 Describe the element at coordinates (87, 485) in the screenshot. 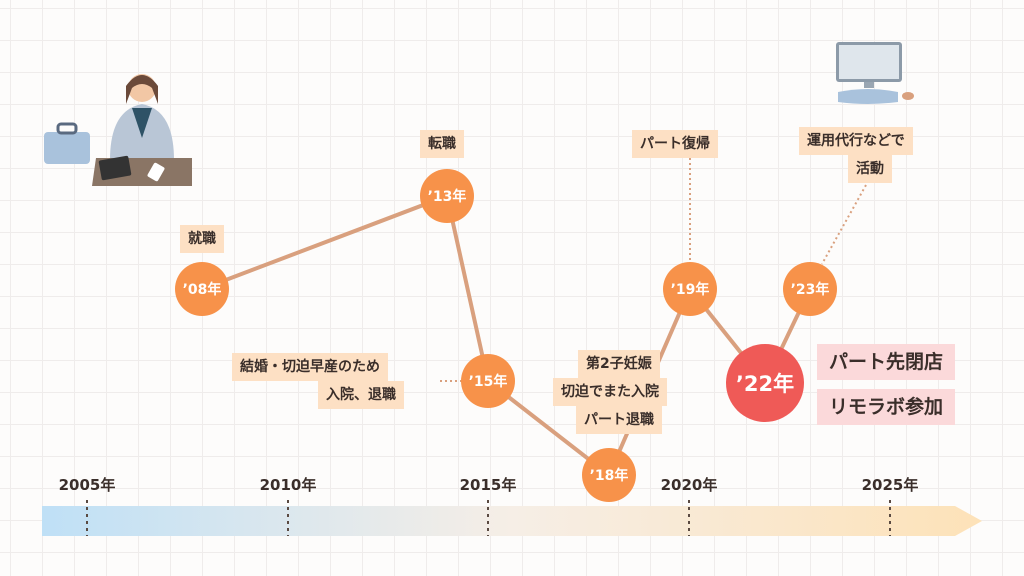

I see `axis-year-2005: 2005年` at that location.